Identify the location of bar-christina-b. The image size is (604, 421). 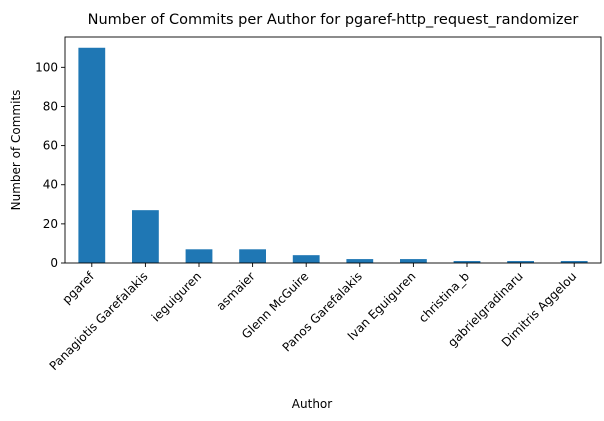
(467, 262).